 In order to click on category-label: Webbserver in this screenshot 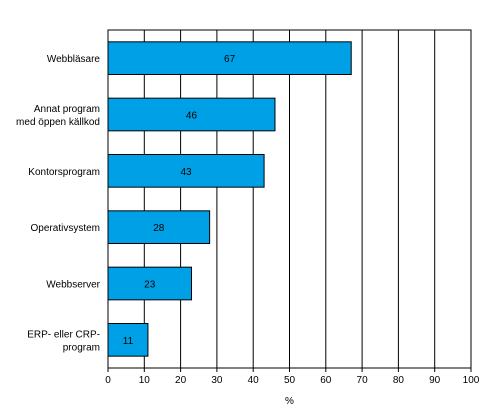, I will do `click(73, 285)`.